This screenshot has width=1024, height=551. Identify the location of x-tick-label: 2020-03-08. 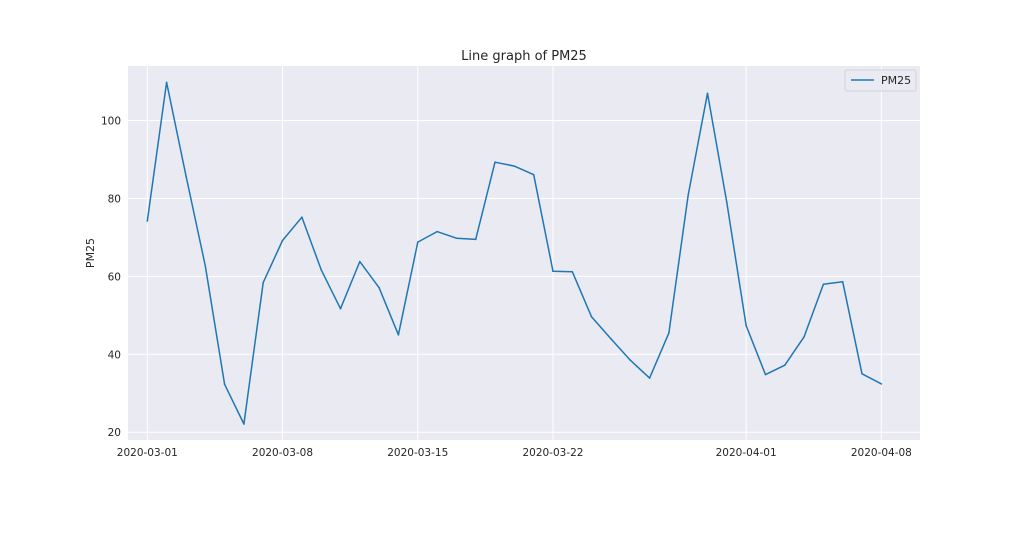
(282, 453).